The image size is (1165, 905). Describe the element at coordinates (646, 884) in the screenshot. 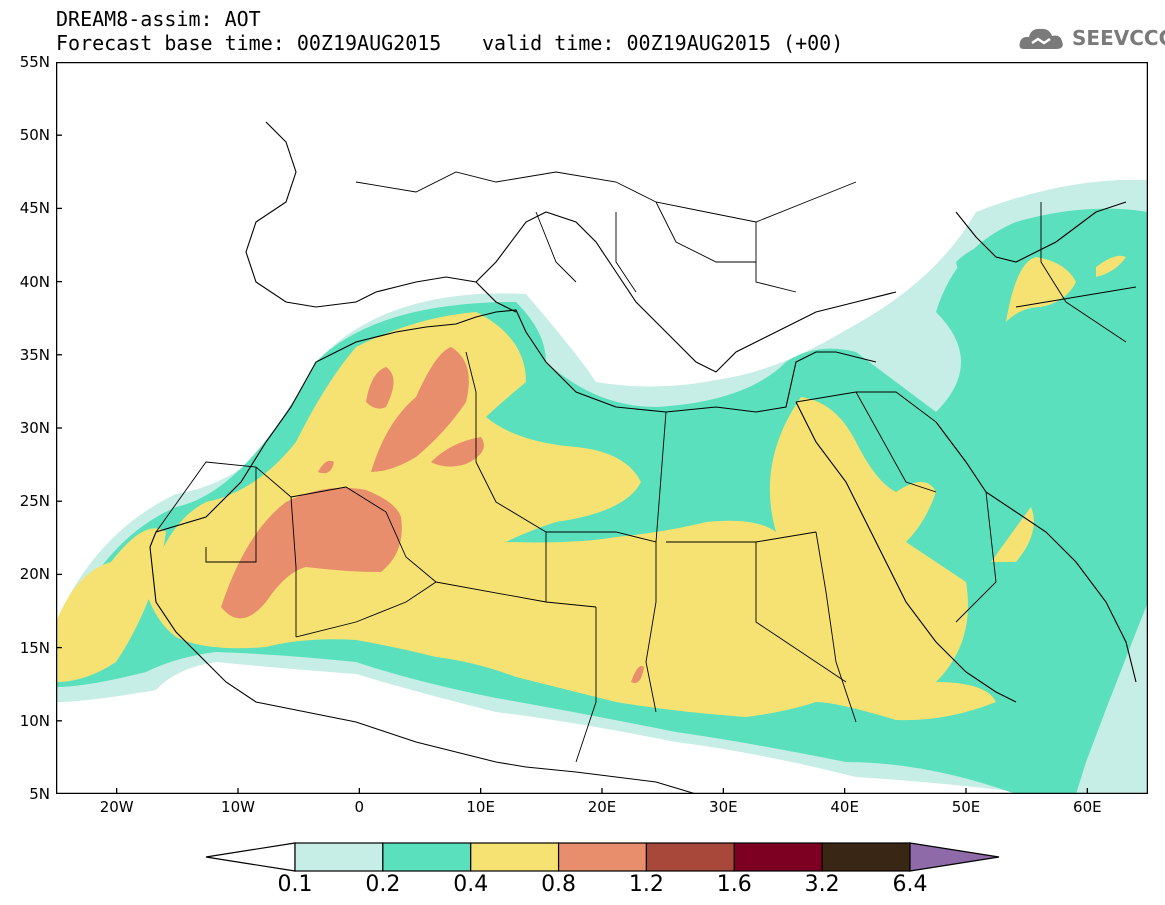

I see `colorbar-label: 1.2` at that location.